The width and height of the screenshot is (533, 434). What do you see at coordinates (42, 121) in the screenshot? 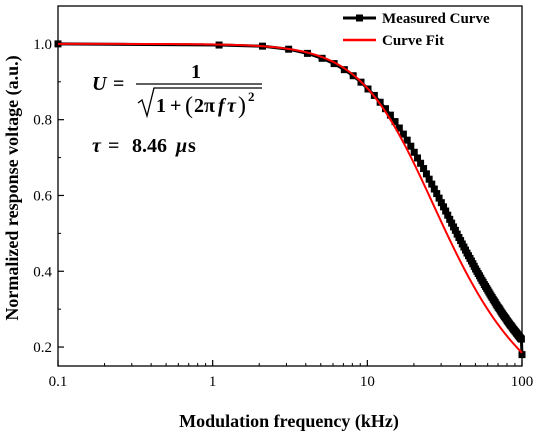
I see `y-tick-label: 0.8` at bounding box center [42, 121].